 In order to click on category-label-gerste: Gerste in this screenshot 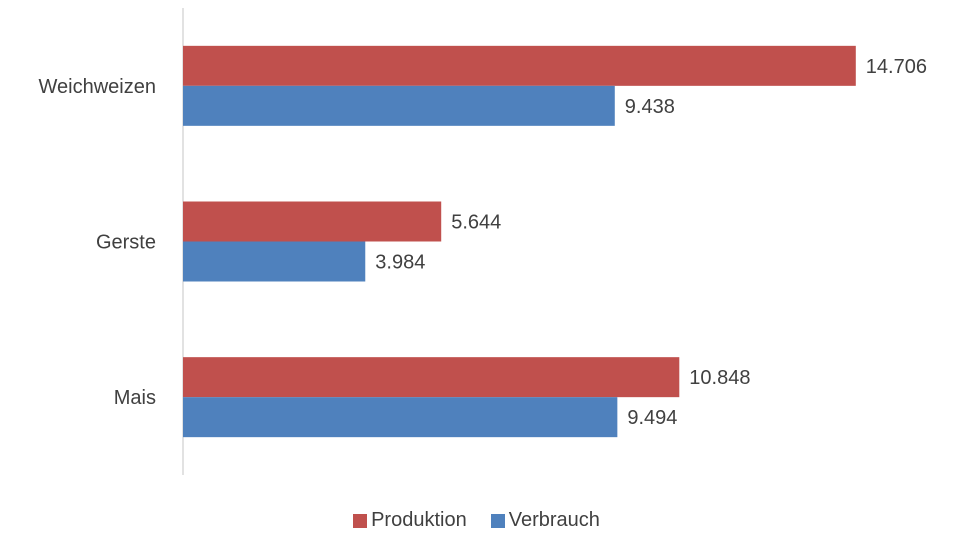, I will do `click(126, 243)`.